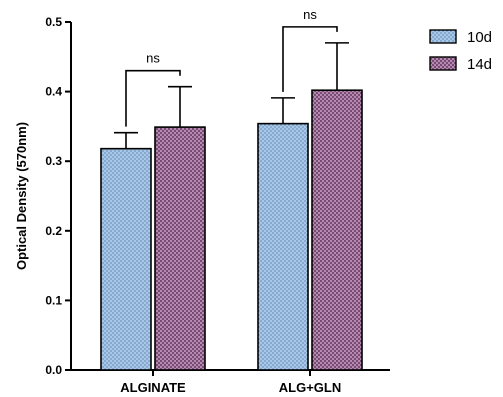 The image size is (503, 397). What do you see at coordinates (443, 36) in the screenshot?
I see `legend-swatch-10d` at bounding box center [443, 36].